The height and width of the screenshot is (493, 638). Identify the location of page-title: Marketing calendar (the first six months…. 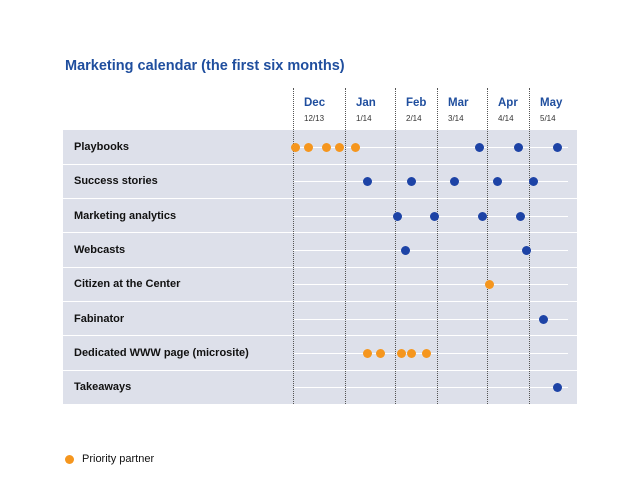
(205, 66).